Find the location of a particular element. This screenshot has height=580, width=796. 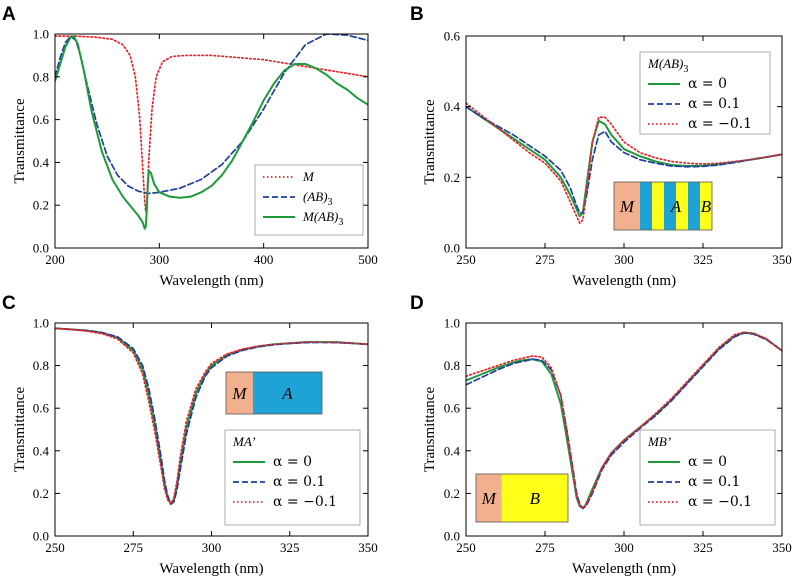

panel-letter: C is located at coordinates (9, 303).